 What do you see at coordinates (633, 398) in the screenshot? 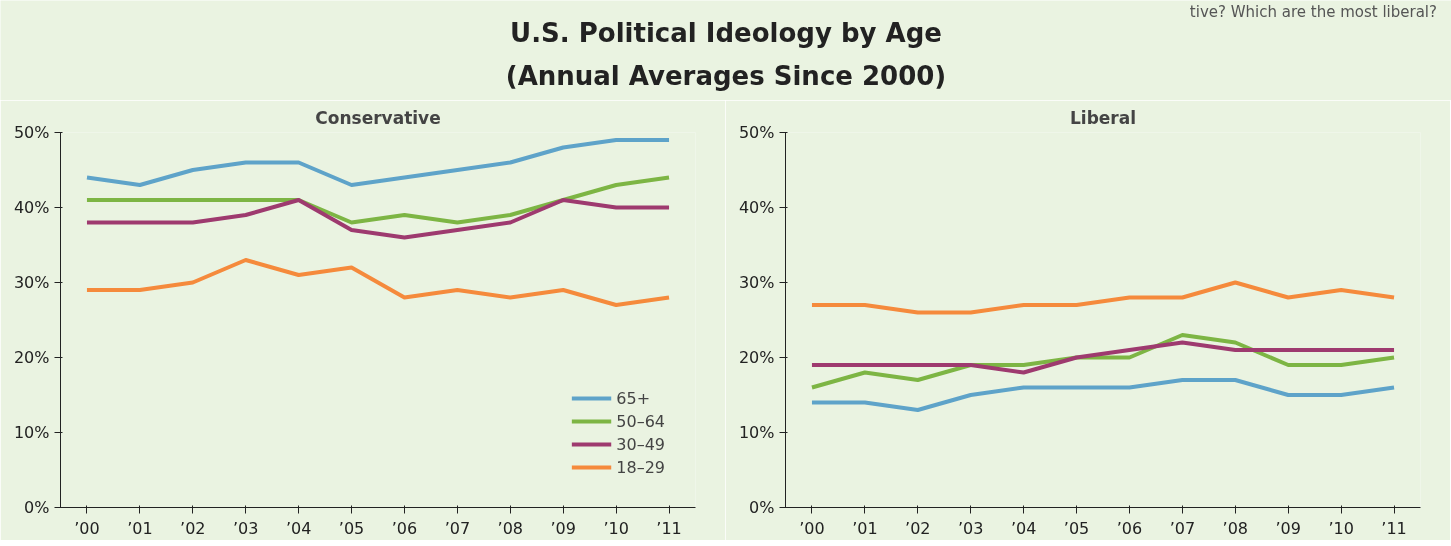
I see `legend-label: 65+` at bounding box center [633, 398].